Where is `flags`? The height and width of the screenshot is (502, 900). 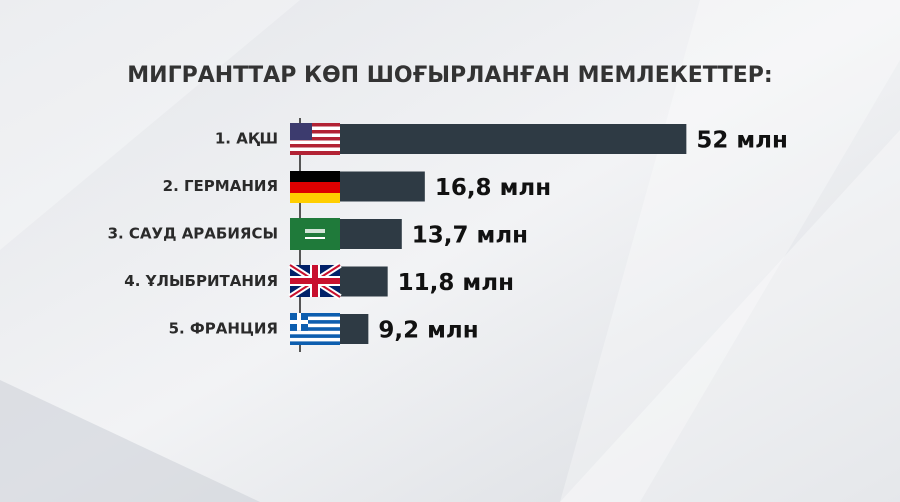 flags is located at coordinates (315, 234).